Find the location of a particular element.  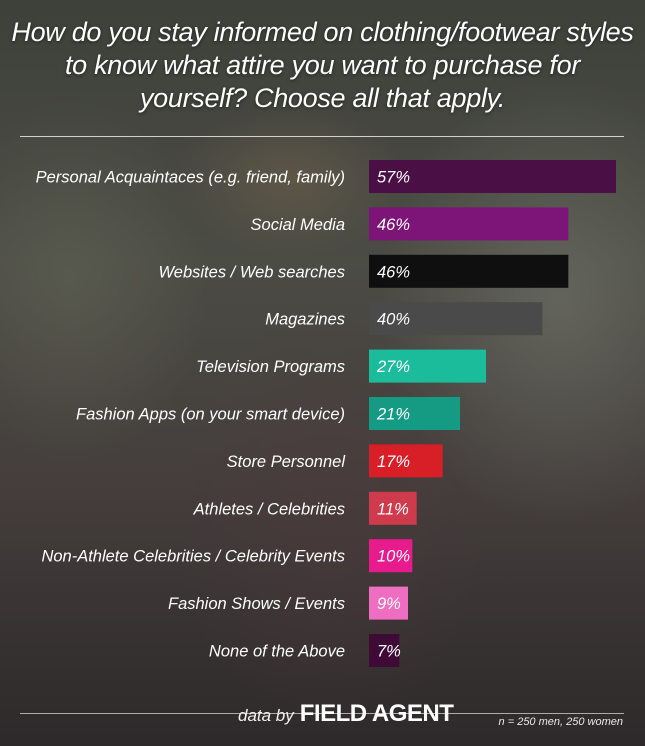

brand-logo: FIELD AGENT is located at coordinates (376, 713).